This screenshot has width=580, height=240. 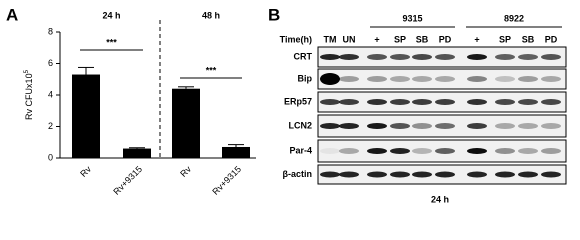 I want to click on blot-strip, so click(x=442, y=79).